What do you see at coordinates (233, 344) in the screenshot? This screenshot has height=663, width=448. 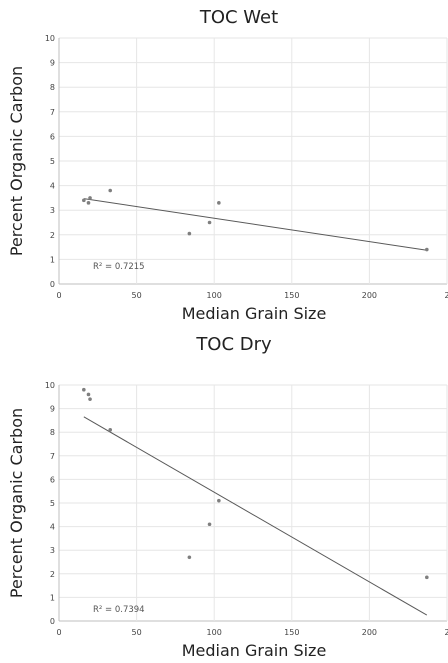 I see `chart-title: TOC Dry` at bounding box center [233, 344].